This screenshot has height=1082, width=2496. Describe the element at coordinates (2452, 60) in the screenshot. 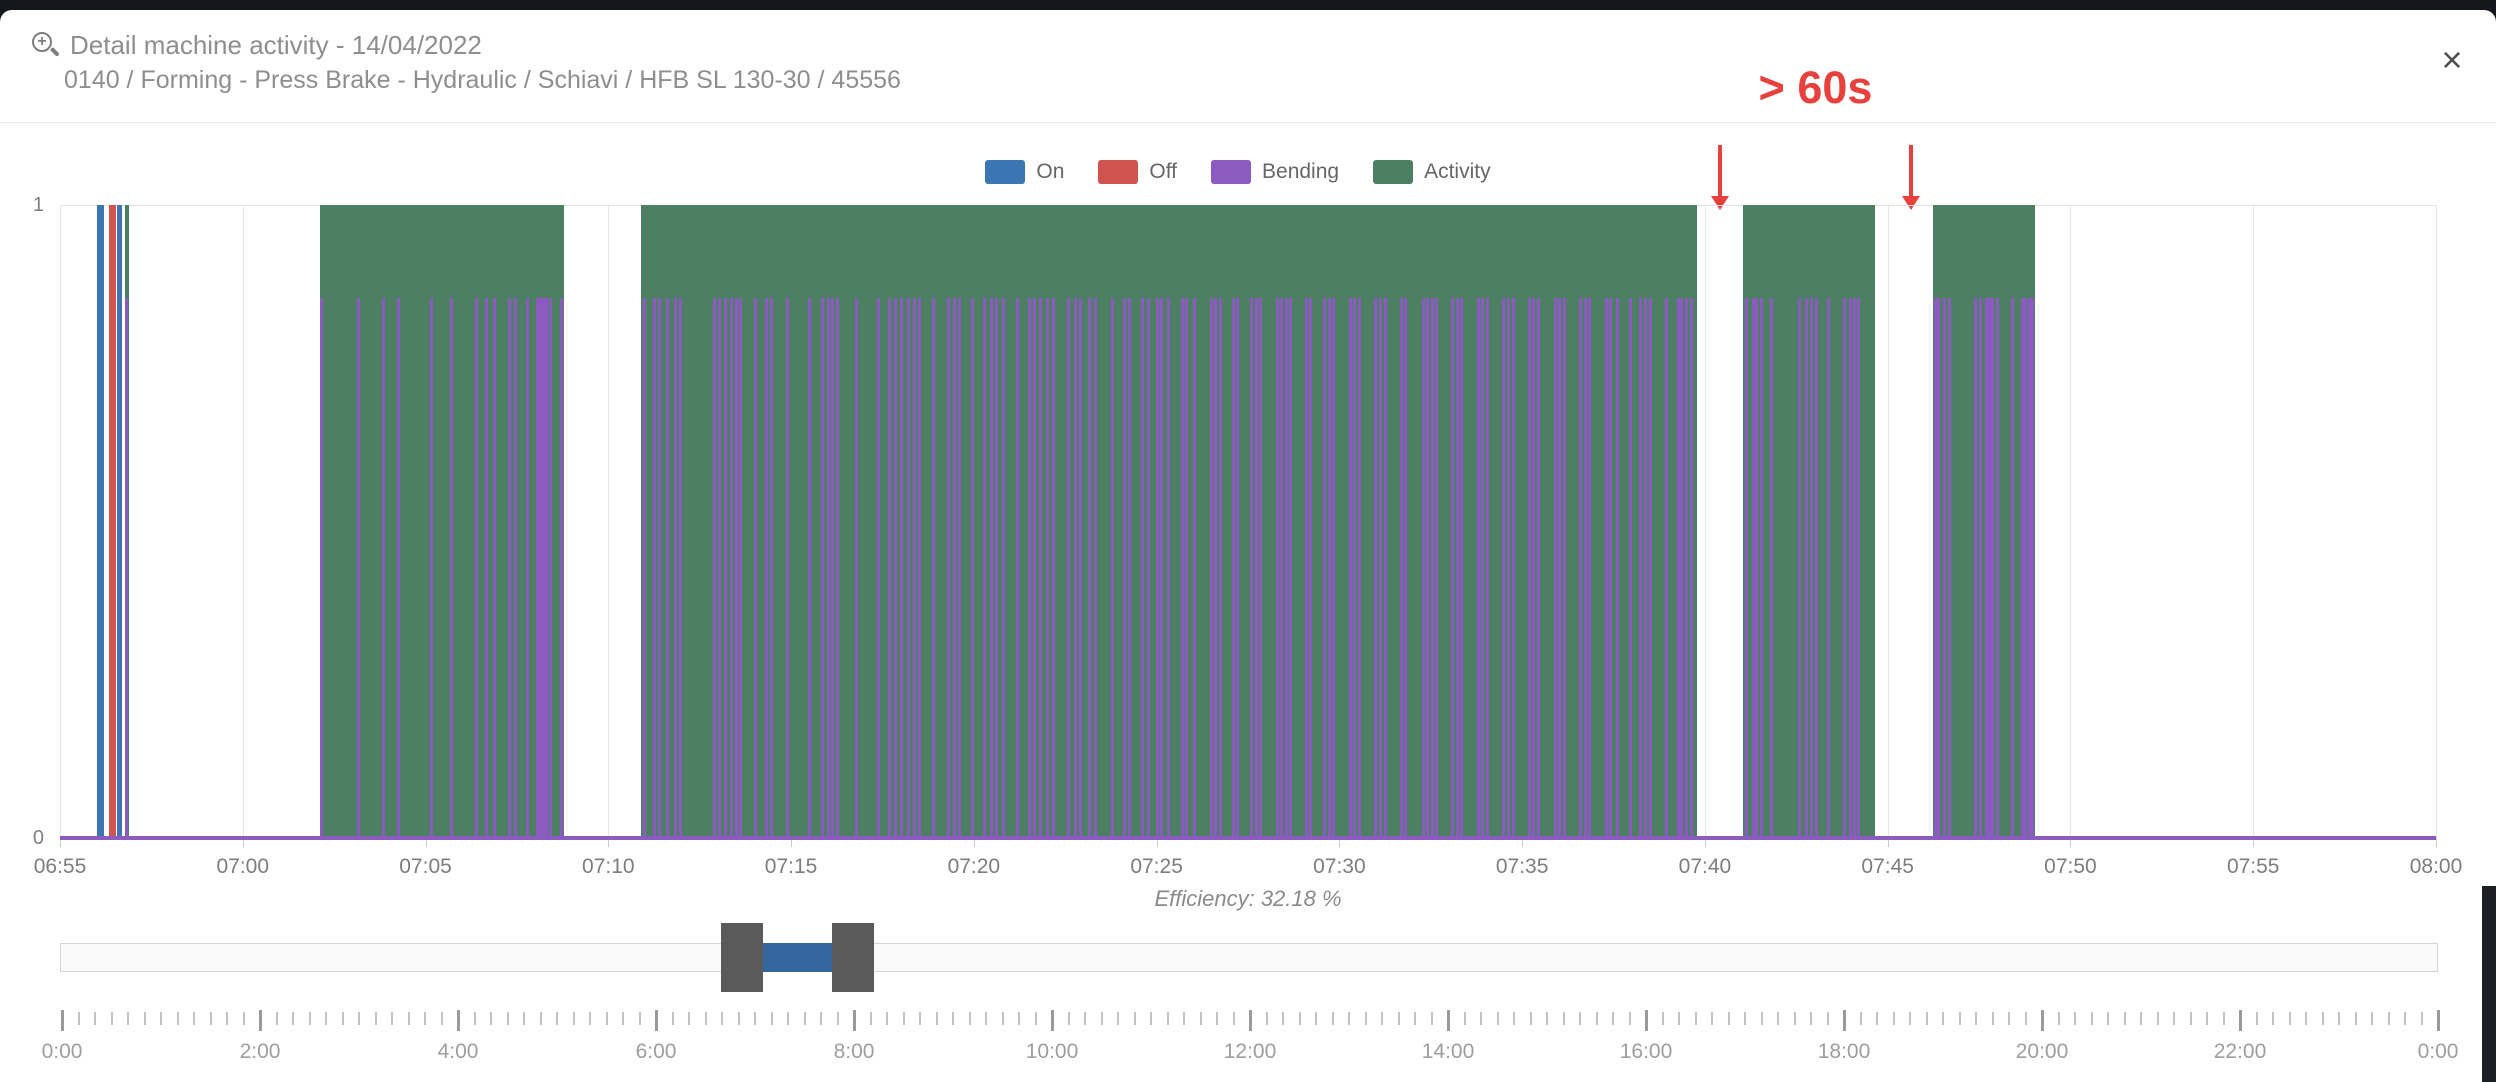

I see `close-button: ×` at that location.